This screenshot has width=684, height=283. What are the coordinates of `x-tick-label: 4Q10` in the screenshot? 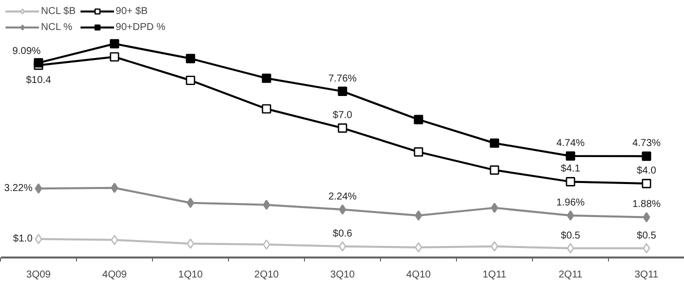 It's located at (419, 275).